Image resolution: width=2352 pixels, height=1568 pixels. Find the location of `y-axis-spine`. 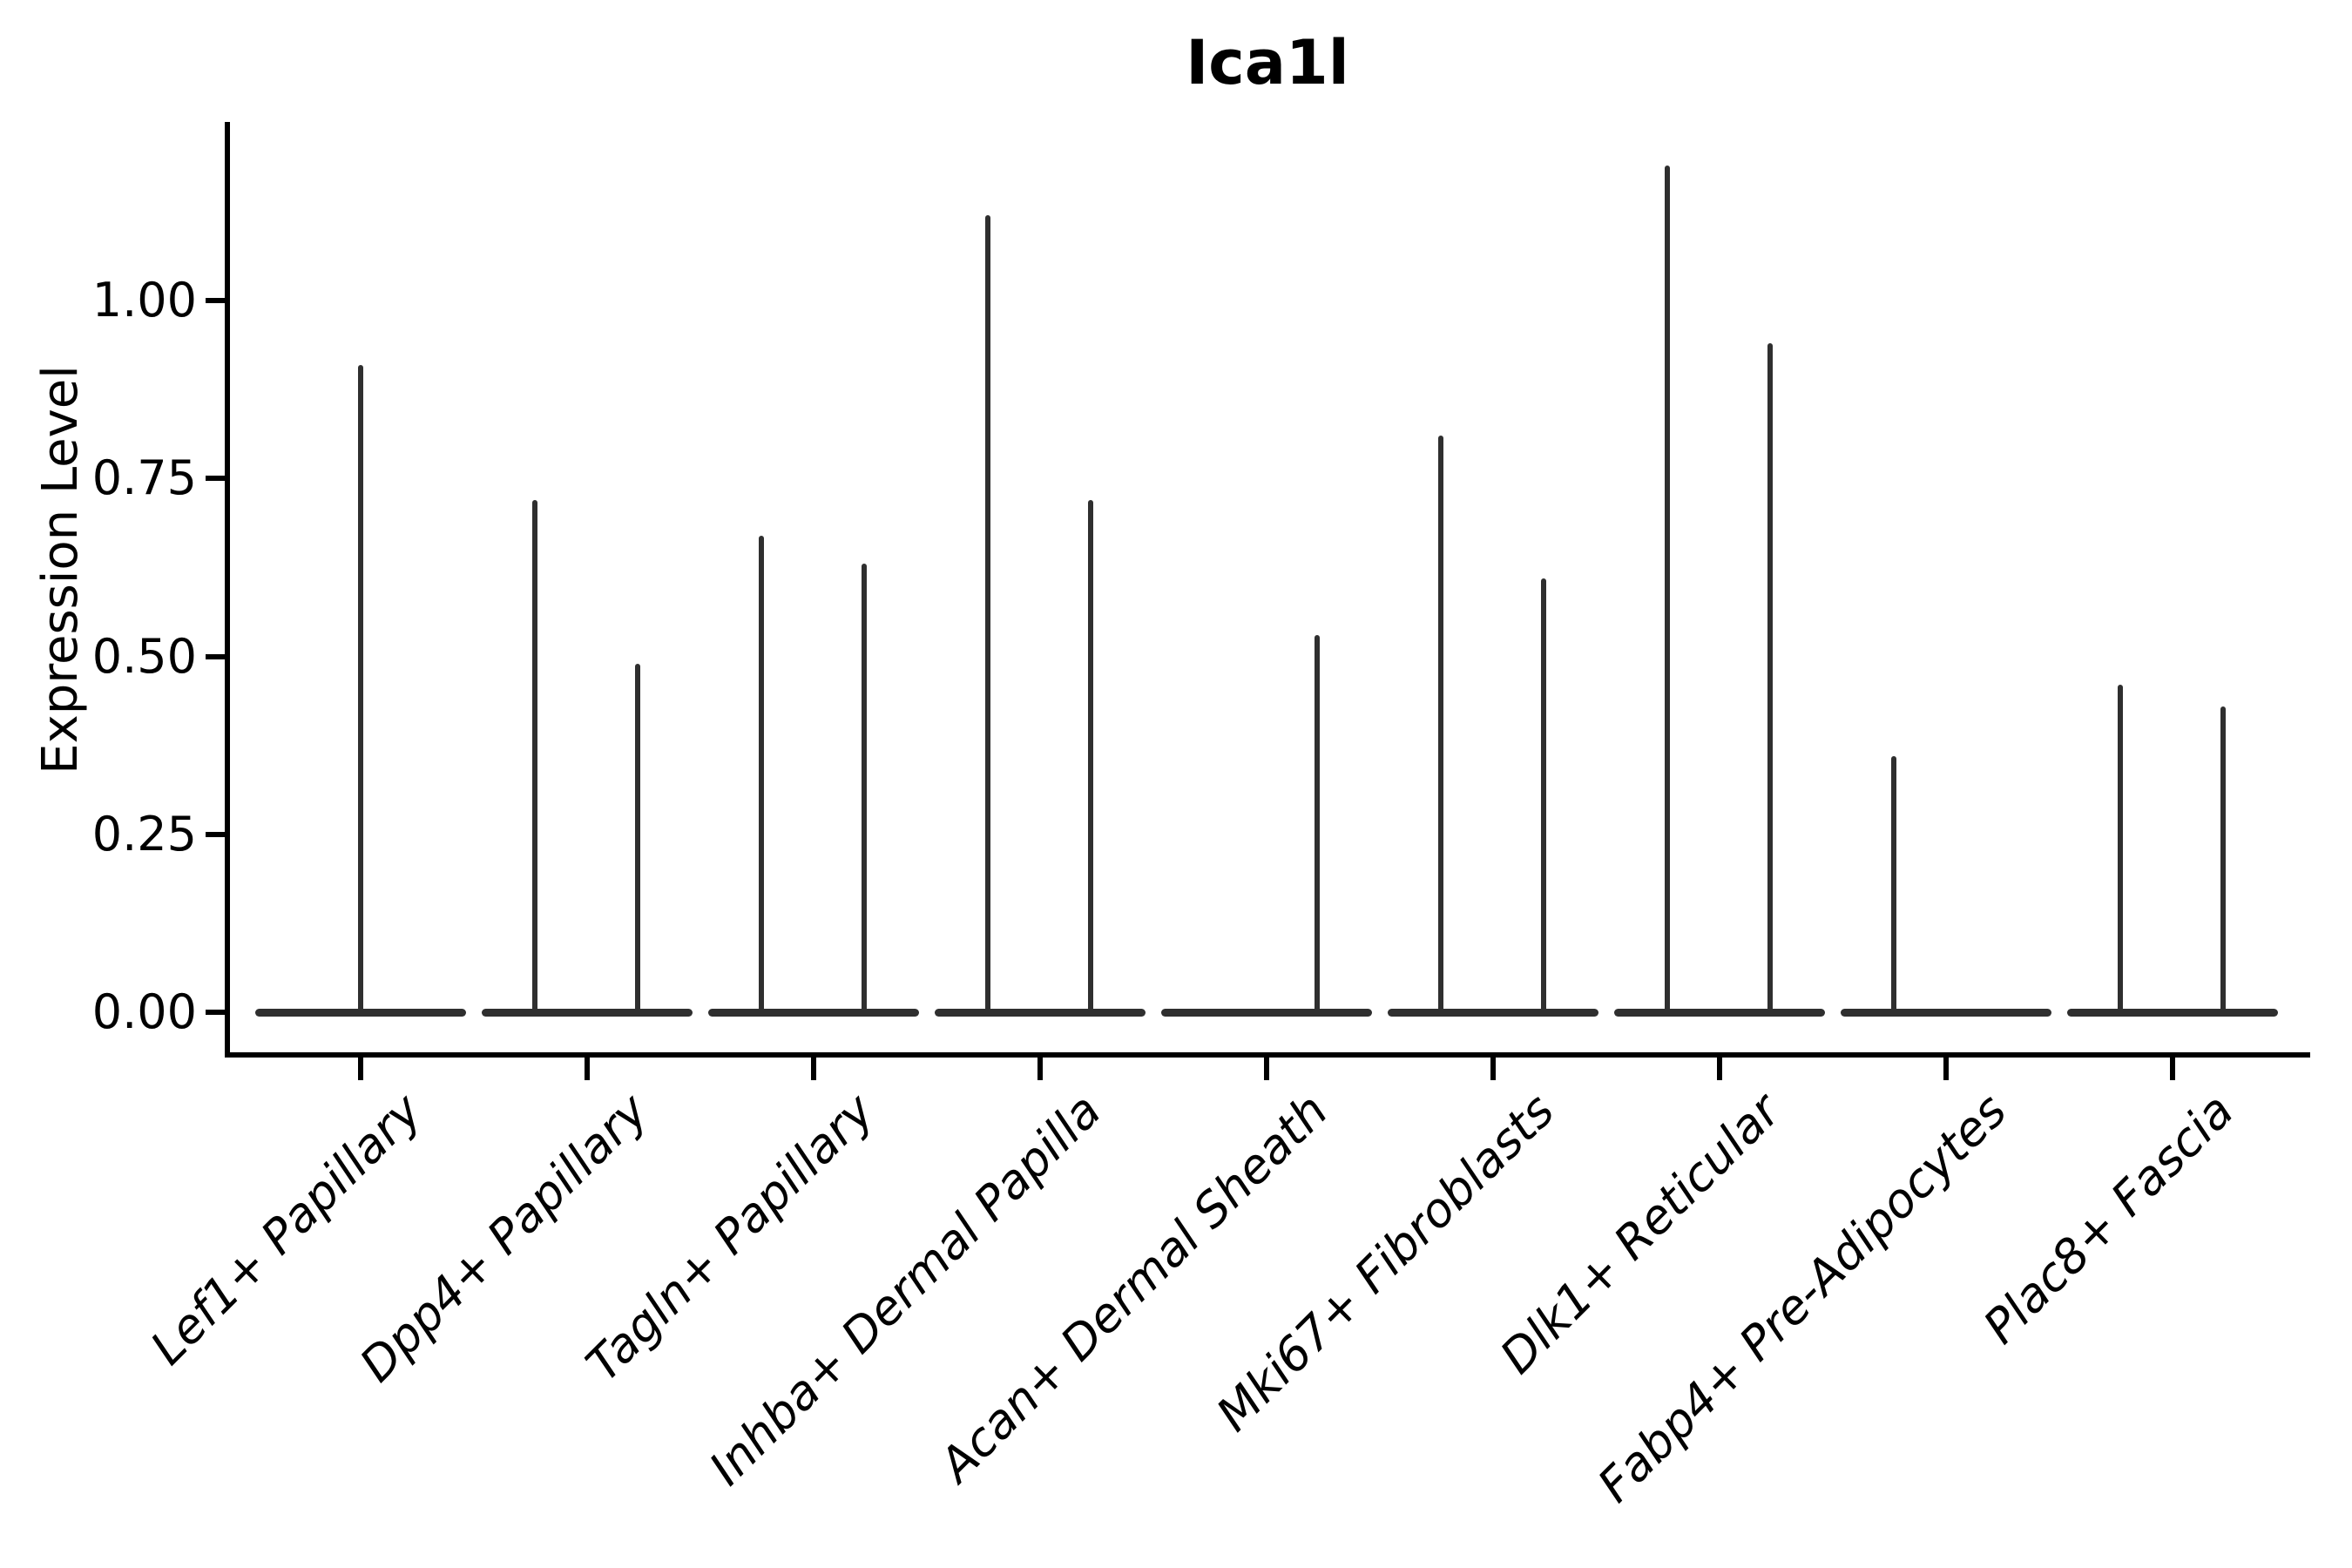

y-axis-spine is located at coordinates (228, 590).